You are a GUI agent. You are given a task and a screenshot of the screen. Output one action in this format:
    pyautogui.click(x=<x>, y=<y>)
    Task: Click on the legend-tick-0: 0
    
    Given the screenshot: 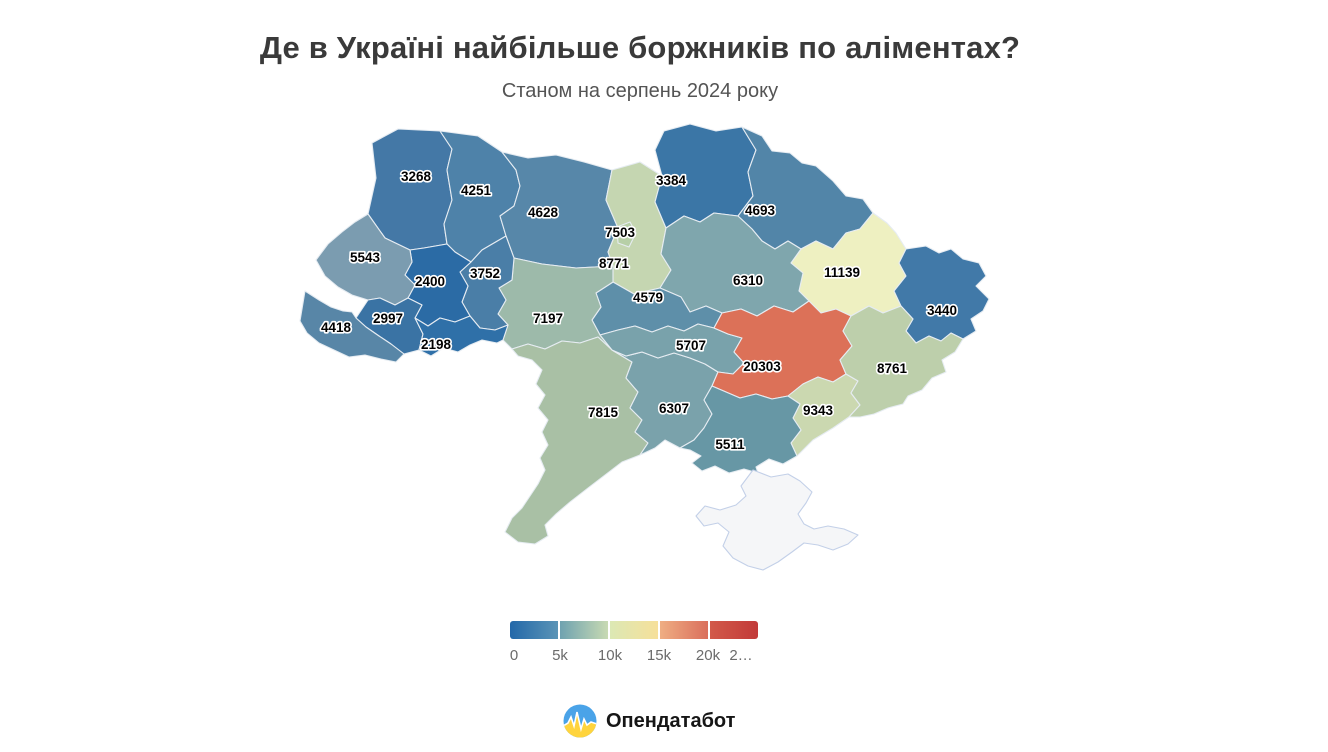 What is the action you would take?
    pyautogui.click(x=514, y=655)
    